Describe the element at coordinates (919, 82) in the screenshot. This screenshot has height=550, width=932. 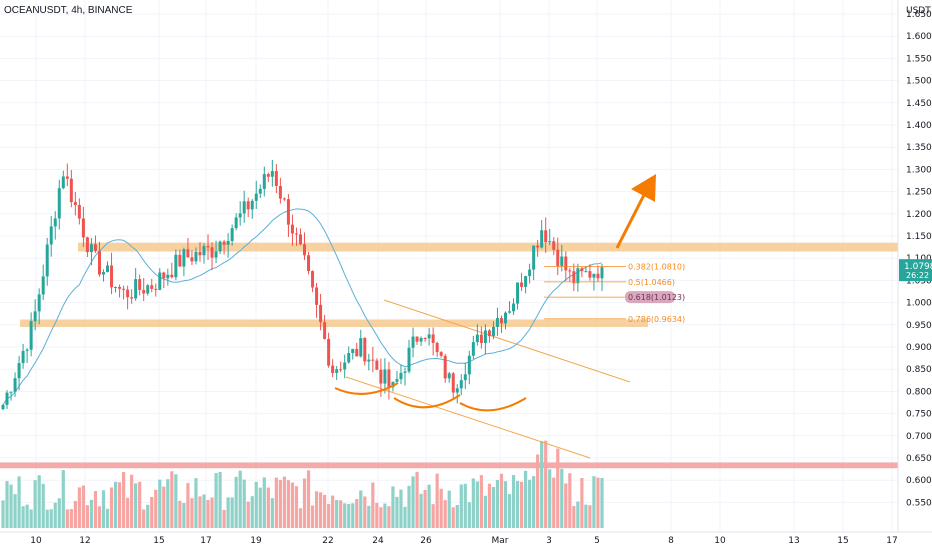
I see `y-tick-label: 1.5000` at that location.